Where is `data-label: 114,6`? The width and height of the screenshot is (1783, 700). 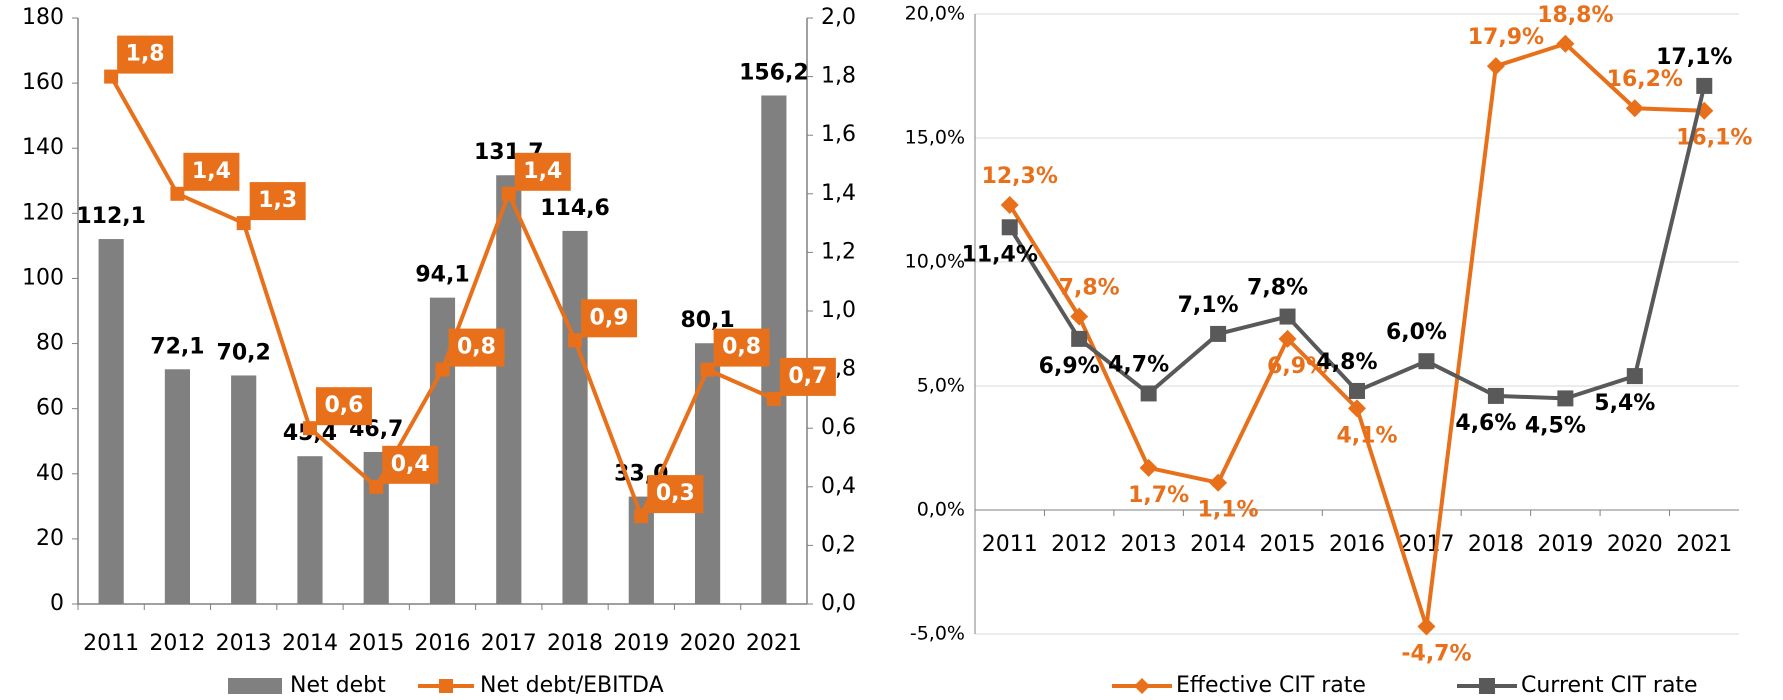 data-label: 114,6 is located at coordinates (575, 208).